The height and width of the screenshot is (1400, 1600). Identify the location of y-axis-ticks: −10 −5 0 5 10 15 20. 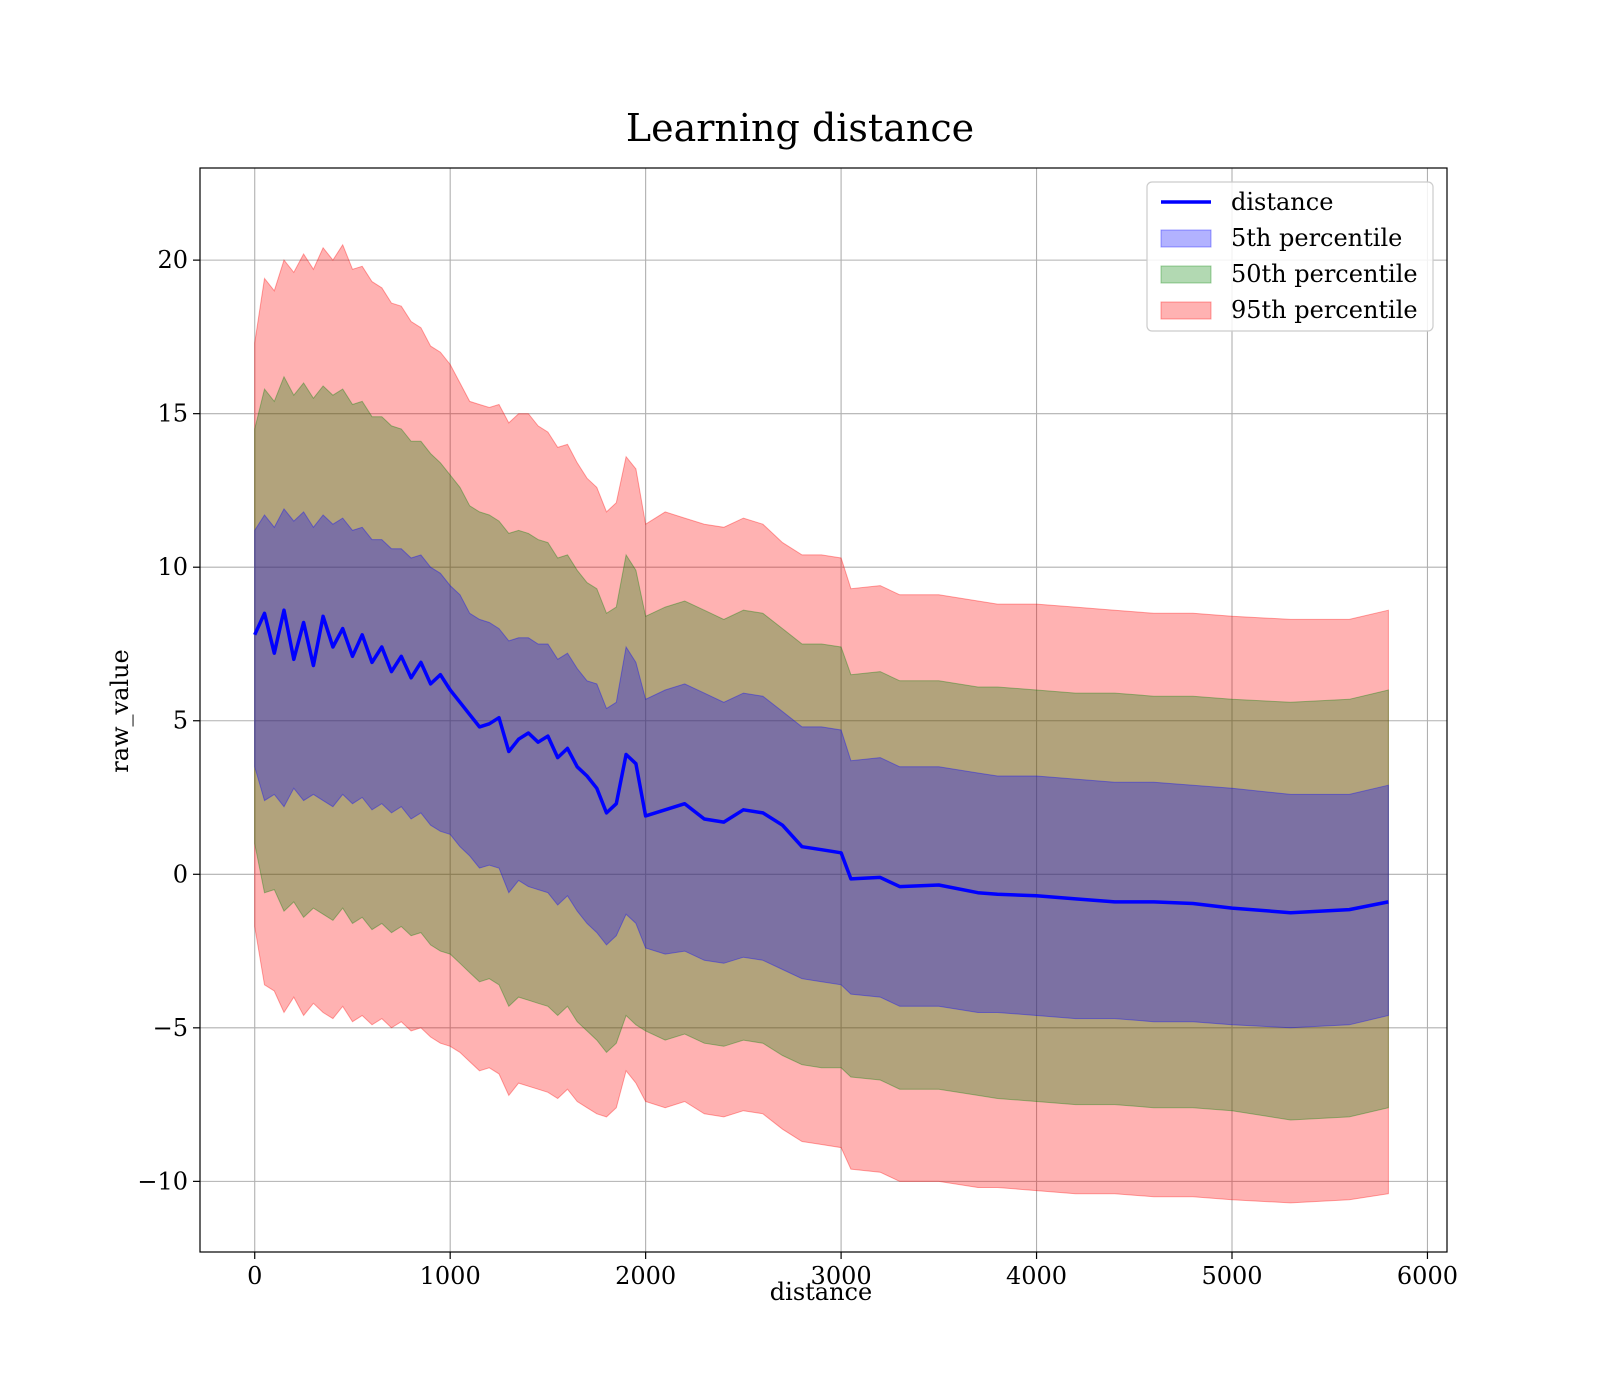
(168, 720).